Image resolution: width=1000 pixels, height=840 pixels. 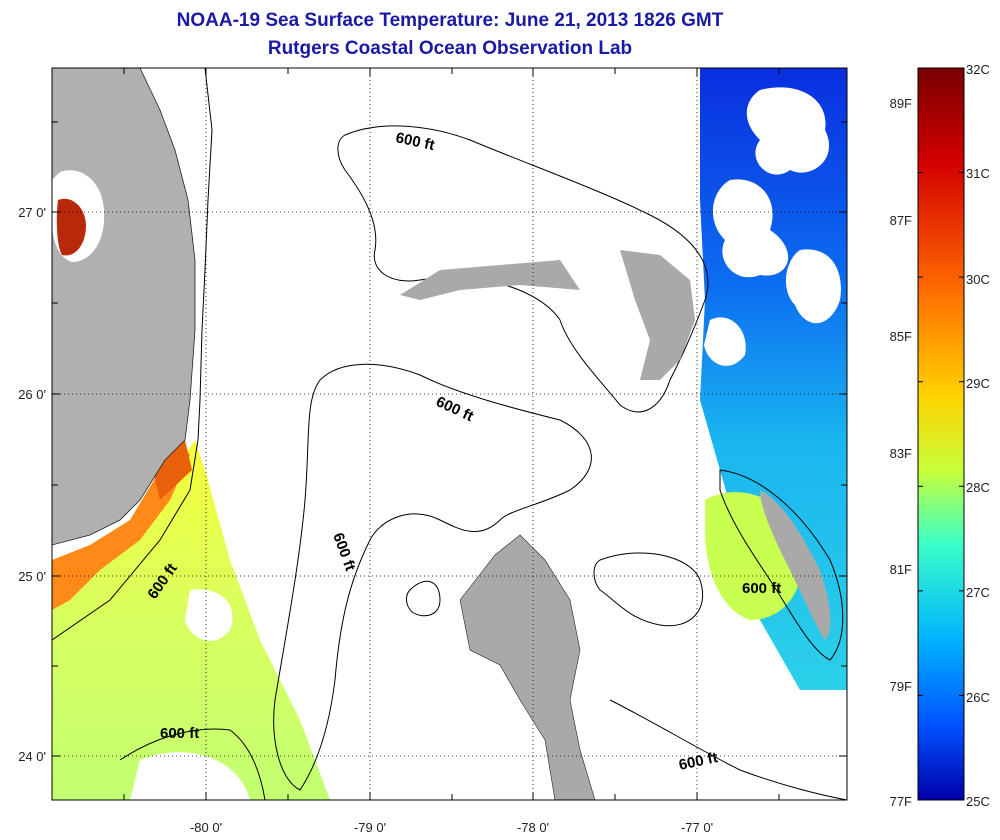 I want to click on eleuthera-island, so click(x=795, y=565).